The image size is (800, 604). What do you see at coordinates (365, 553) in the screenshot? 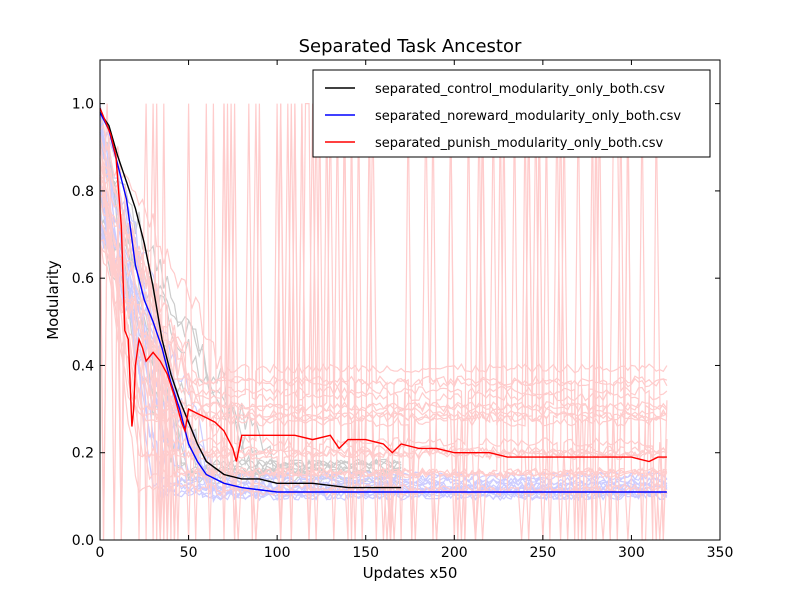
I see `x-tick-label: 150` at bounding box center [365, 553].